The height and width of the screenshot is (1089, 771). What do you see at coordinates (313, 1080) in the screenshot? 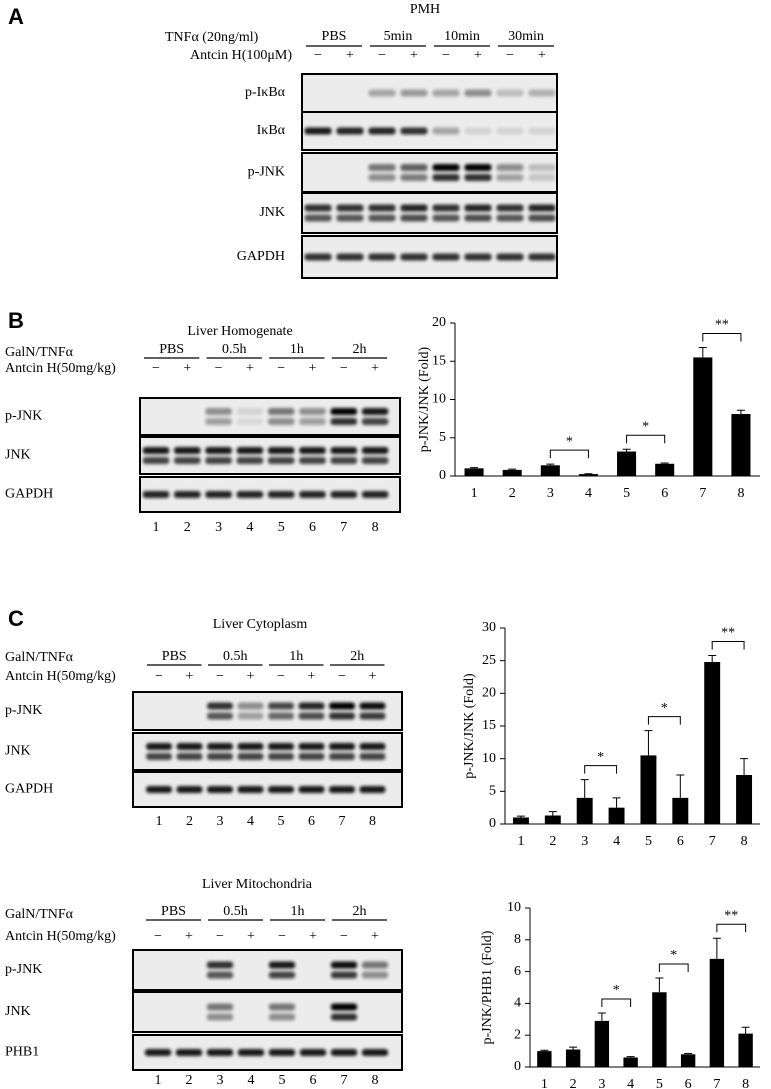
I see `lane-number: 6` at bounding box center [313, 1080].